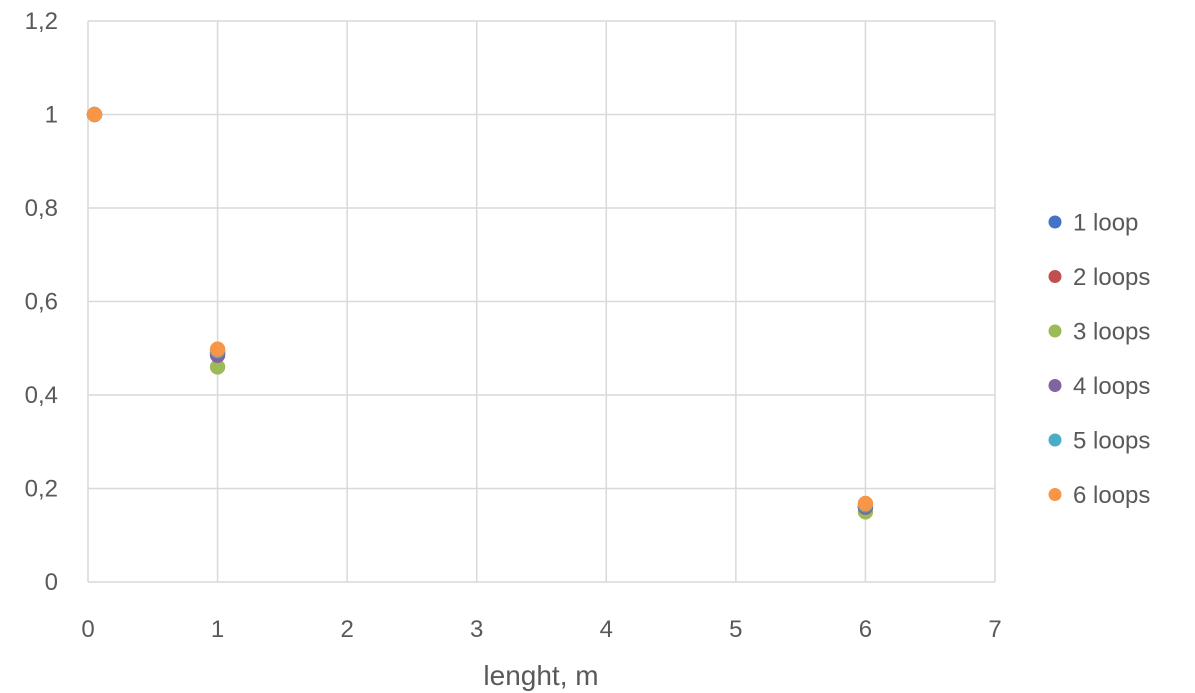 The width and height of the screenshot is (1195, 693). Describe the element at coordinates (541, 629) in the screenshot. I see `x-tick-labels: 0 1 2 3 4 5 6 7` at that location.